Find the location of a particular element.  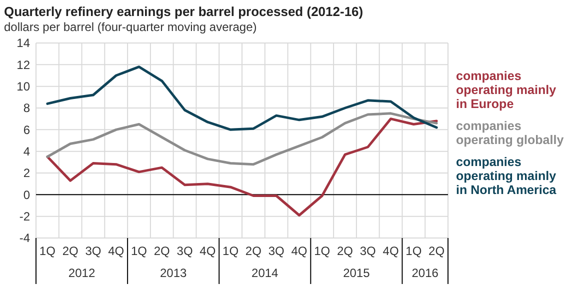

text: 2016 is located at coordinates (425, 273).